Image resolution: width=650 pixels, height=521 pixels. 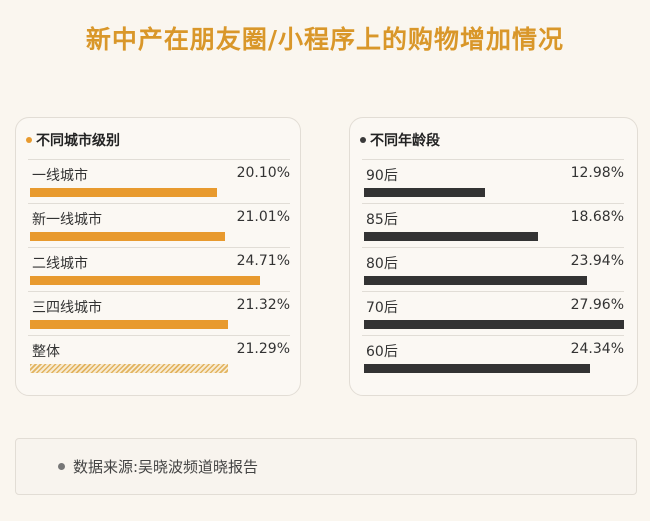 What do you see at coordinates (29, 140) in the screenshot?
I see `orange-dot-icon` at bounding box center [29, 140].